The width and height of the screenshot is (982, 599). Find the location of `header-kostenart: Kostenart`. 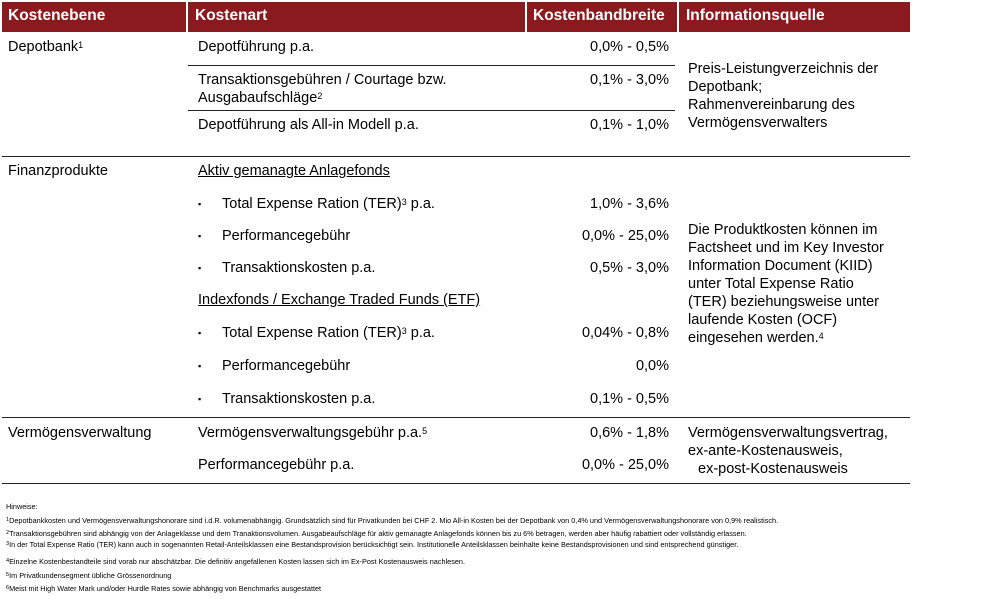

header-kostenart: Kostenart is located at coordinates (231, 15).